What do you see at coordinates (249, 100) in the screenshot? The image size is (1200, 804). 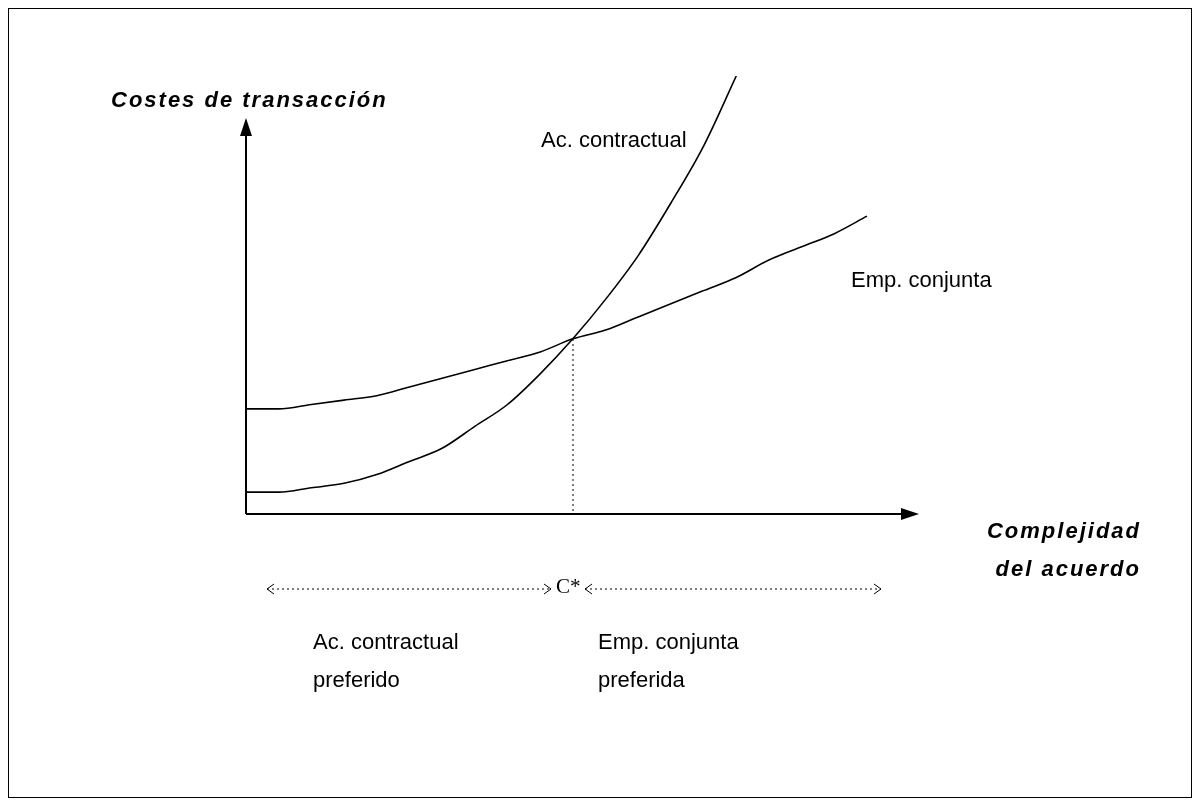 I see `y-axis-title: Costes de transacción` at bounding box center [249, 100].